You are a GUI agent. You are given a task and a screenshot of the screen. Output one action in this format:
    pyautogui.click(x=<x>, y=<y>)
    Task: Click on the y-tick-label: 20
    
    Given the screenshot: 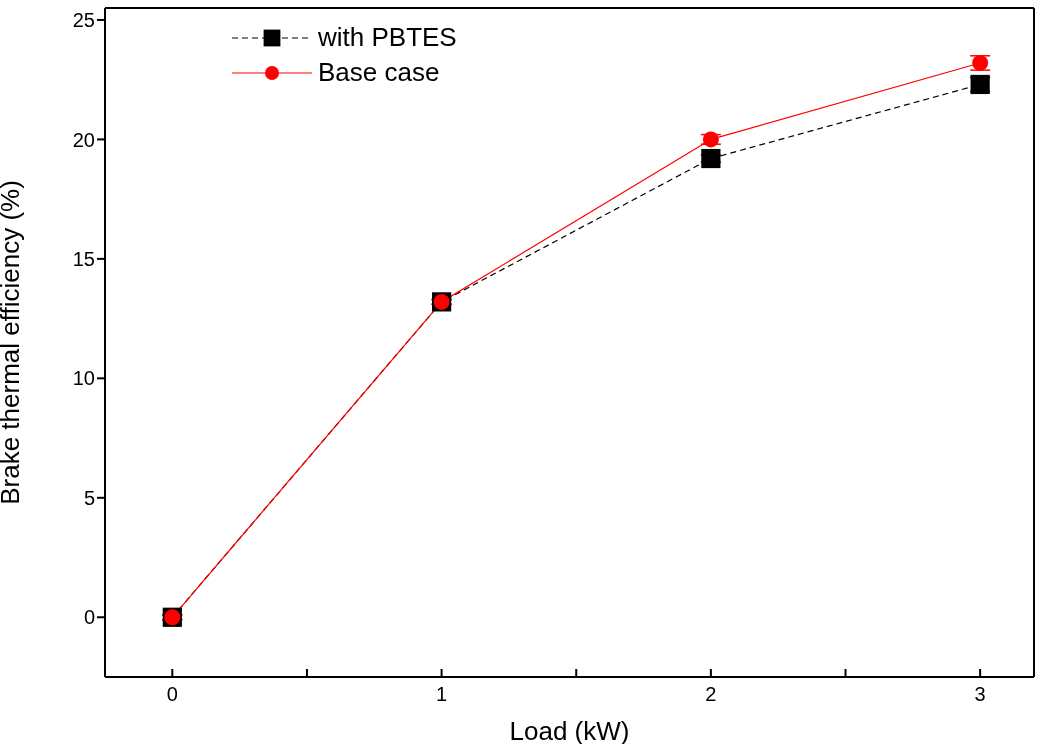 What is the action you would take?
    pyautogui.click(x=83, y=139)
    